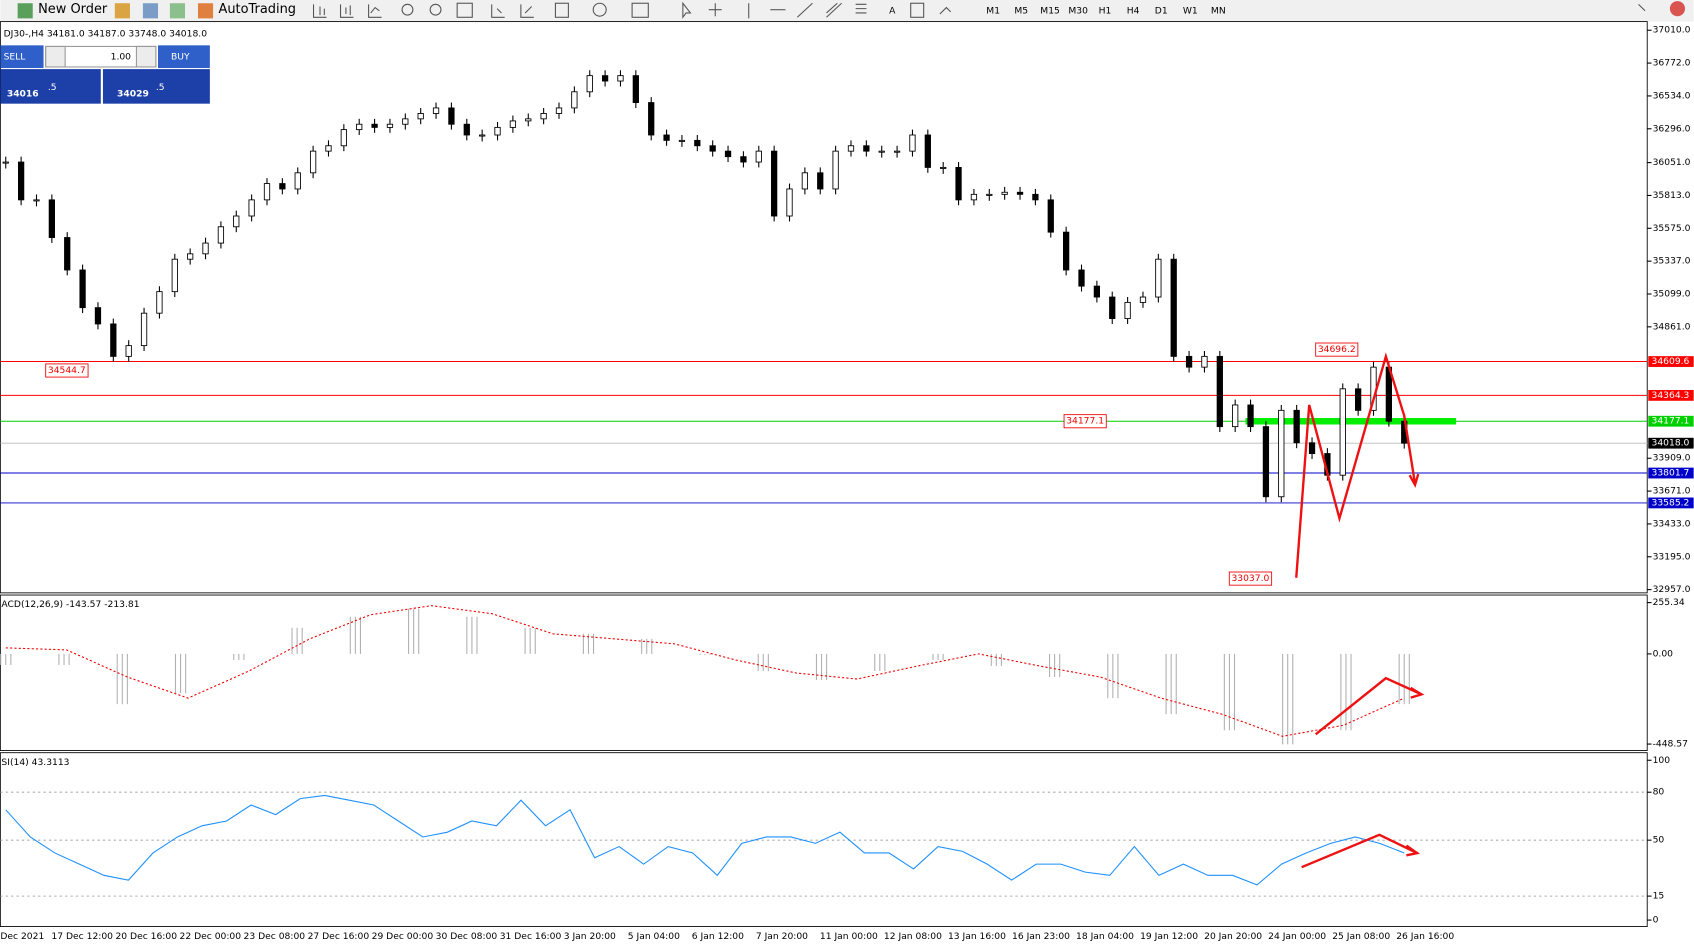 Image resolution: width=1694 pixels, height=950 pixels. I want to click on x-tick-label: 27 Dec 16:00, so click(339, 936).